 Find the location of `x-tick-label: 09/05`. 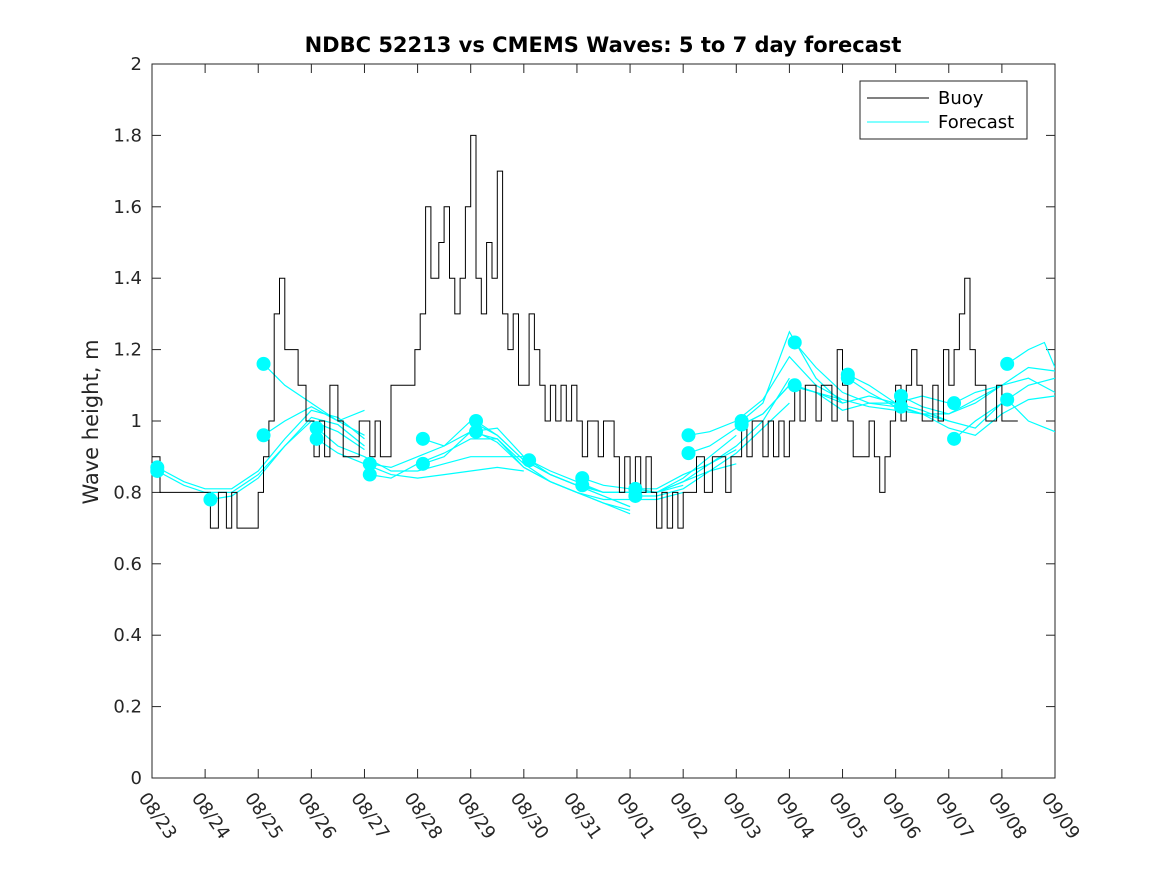

x-tick-label: 09/05 is located at coordinates (847, 816).